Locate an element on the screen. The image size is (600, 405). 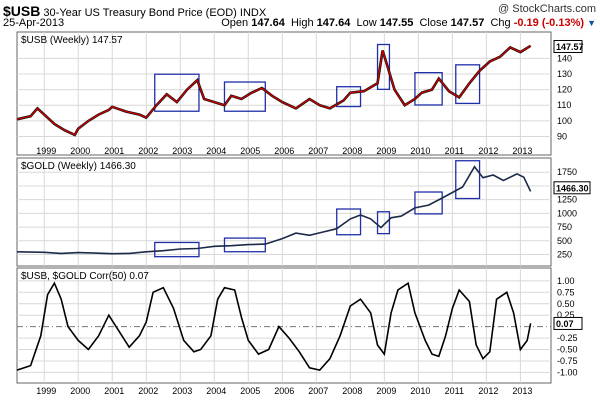
y-tick-label: 750 is located at coordinates (564, 227).